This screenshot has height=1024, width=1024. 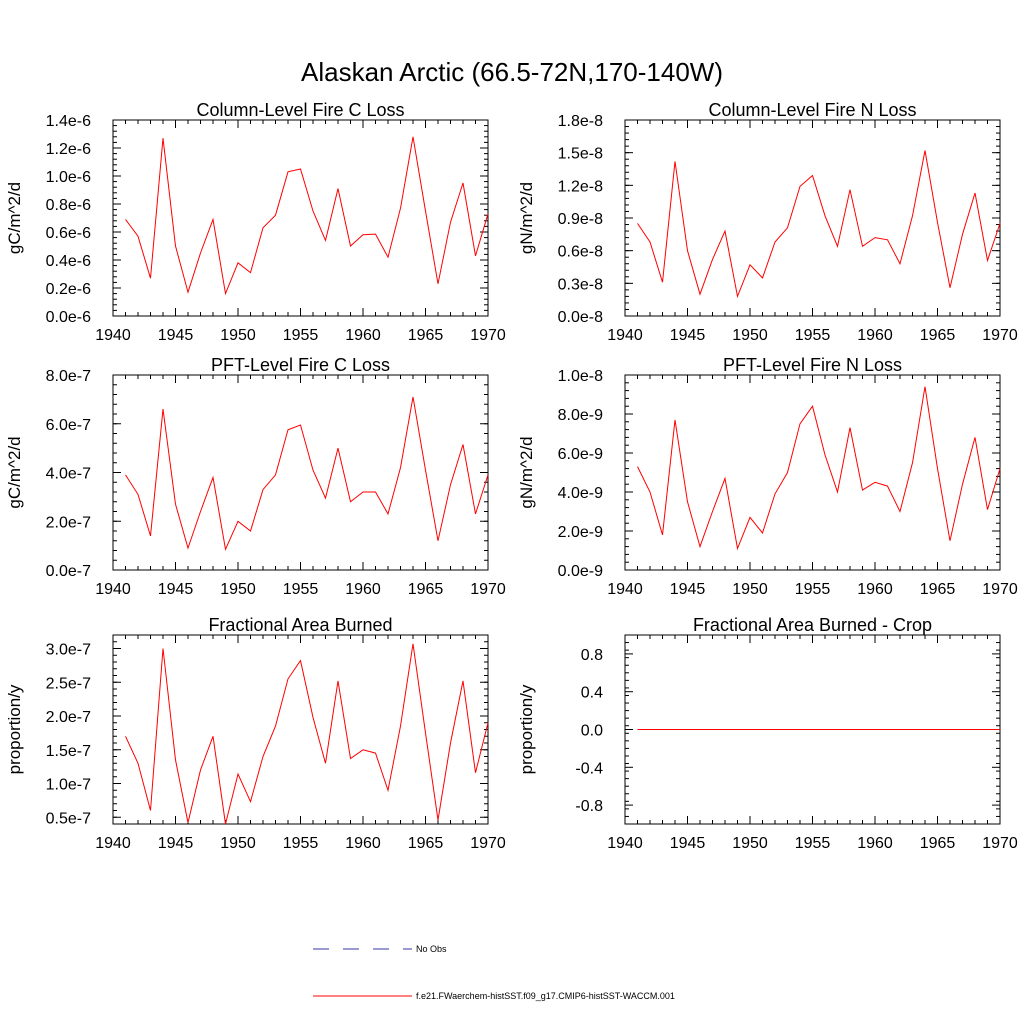 I want to click on y-tick-label: 0.9e-8, so click(x=580, y=219).